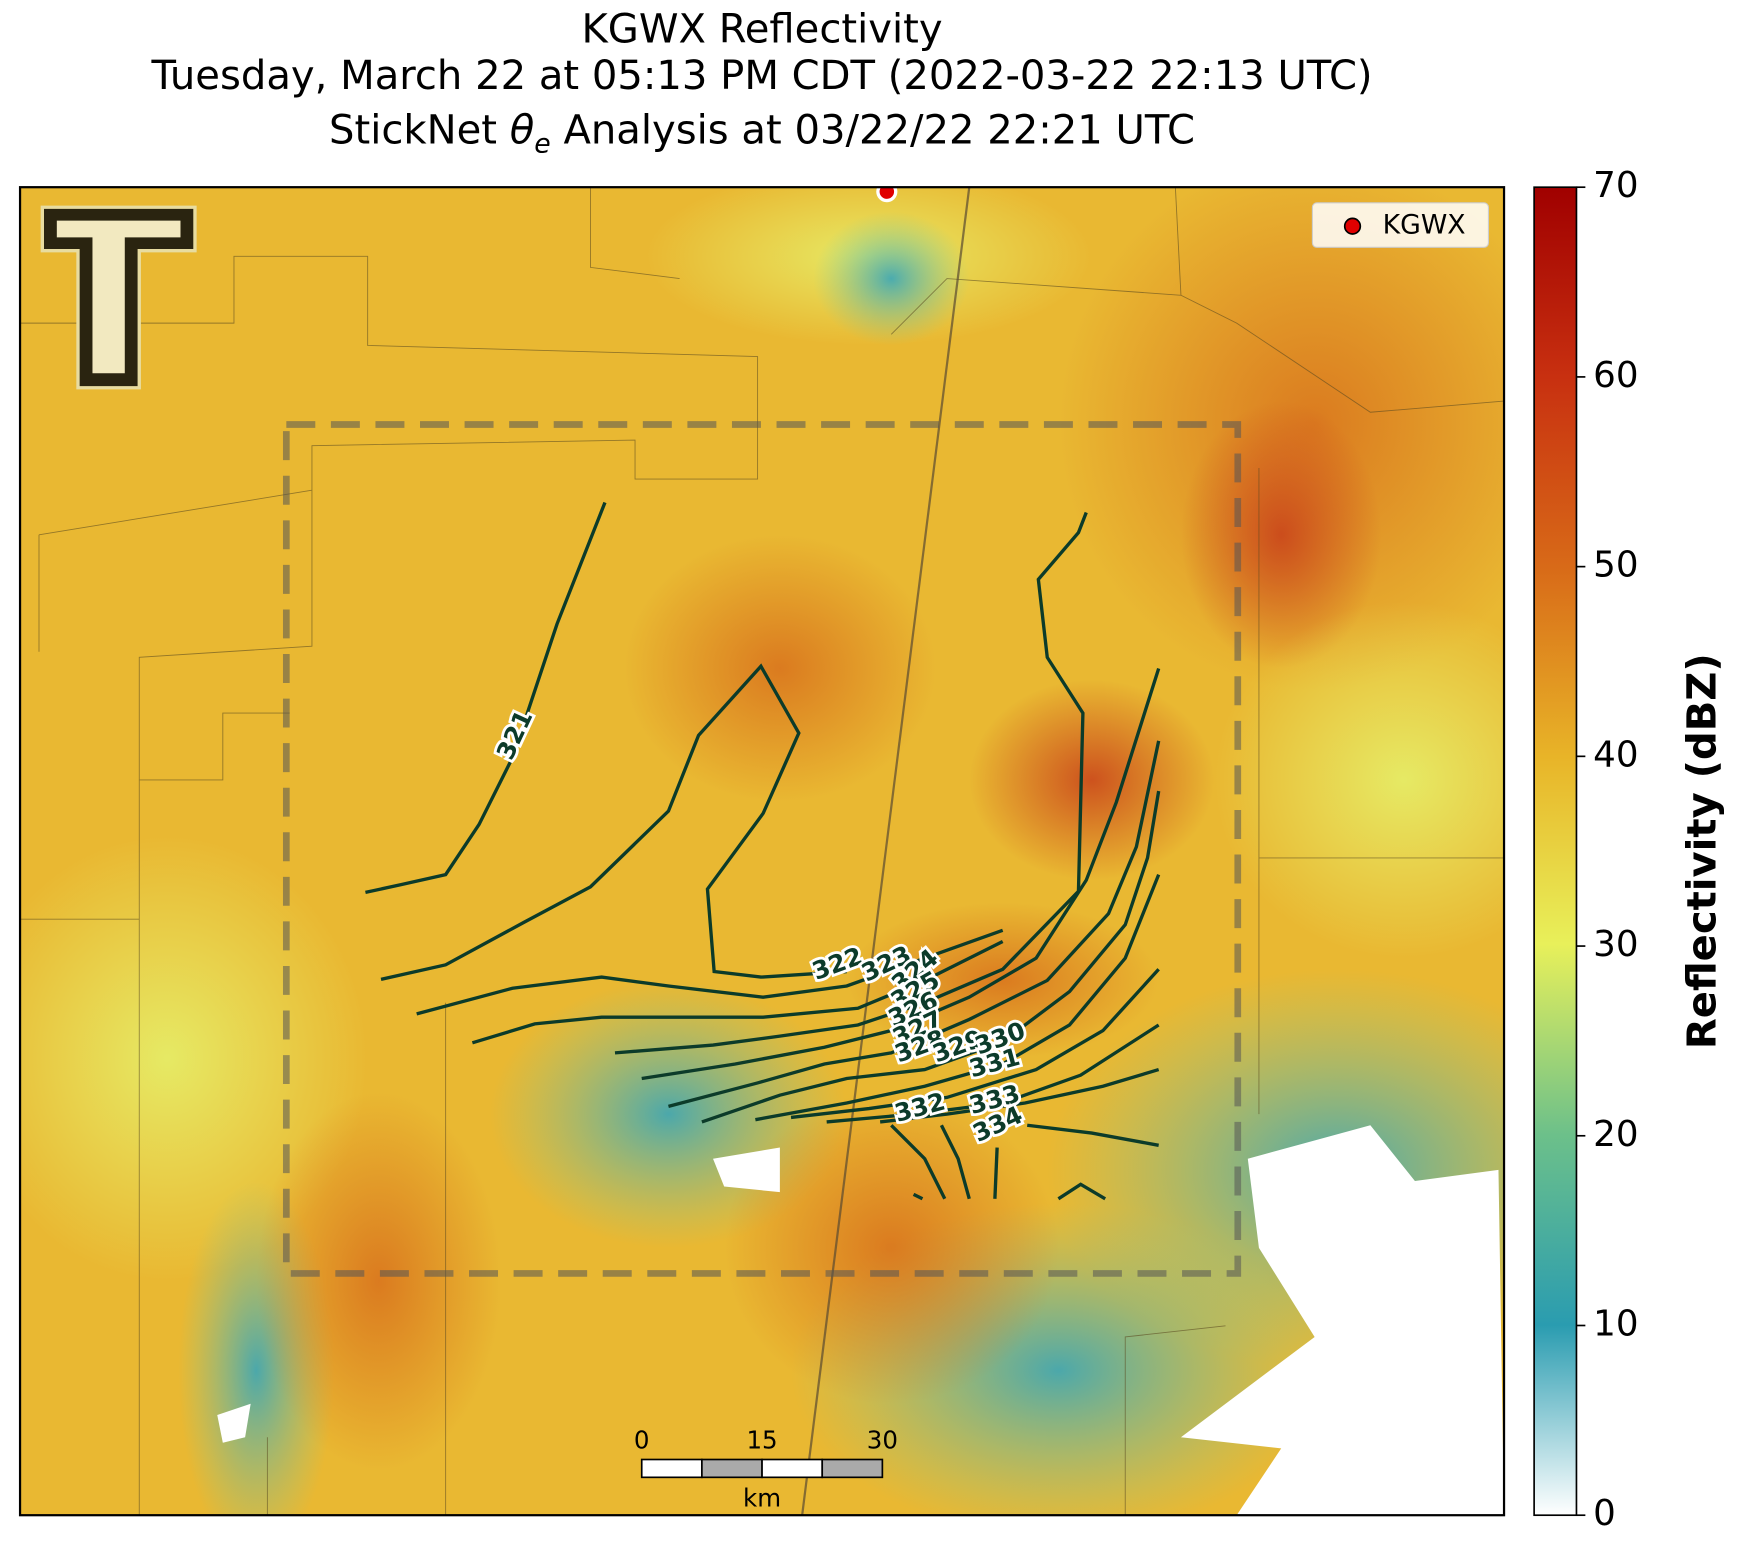 The image size is (1738, 1552). I want to click on legend: KGWX, so click(1400, 225).